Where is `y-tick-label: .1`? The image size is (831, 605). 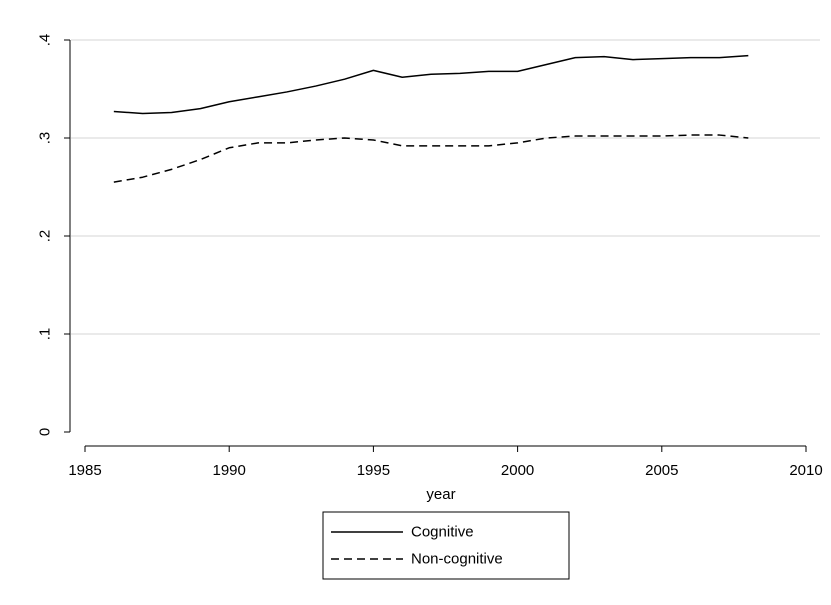
y-tick-label: .1 is located at coordinates (45, 334).